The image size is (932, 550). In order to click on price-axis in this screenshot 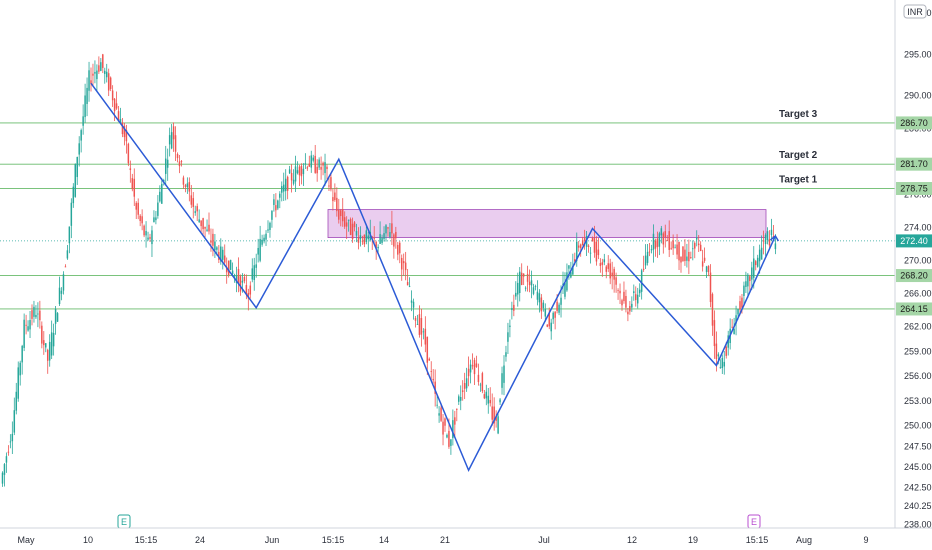, I will do `click(913, 264)`.